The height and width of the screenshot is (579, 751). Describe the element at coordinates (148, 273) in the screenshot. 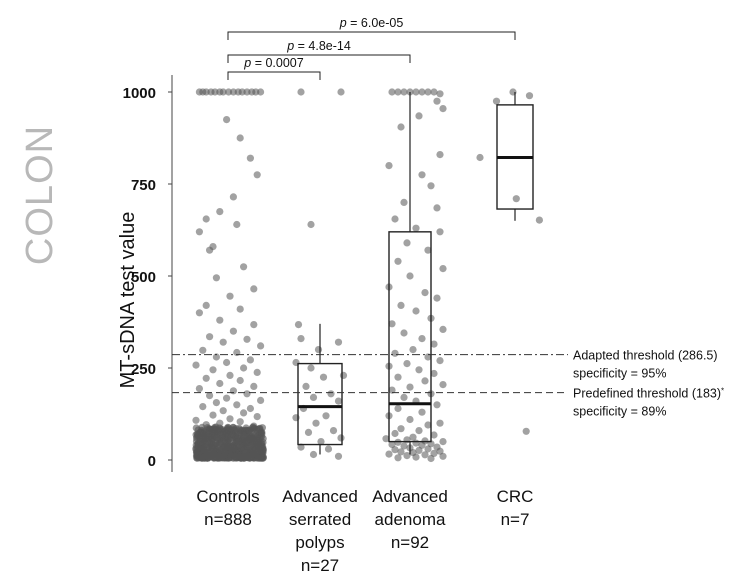

I see `y-axis: 0 250 500 750 1000` at that location.